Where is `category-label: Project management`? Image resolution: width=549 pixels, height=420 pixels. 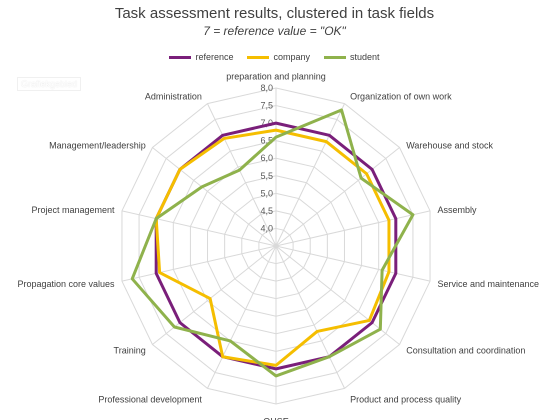 category-label: Project management is located at coordinates (73, 210).